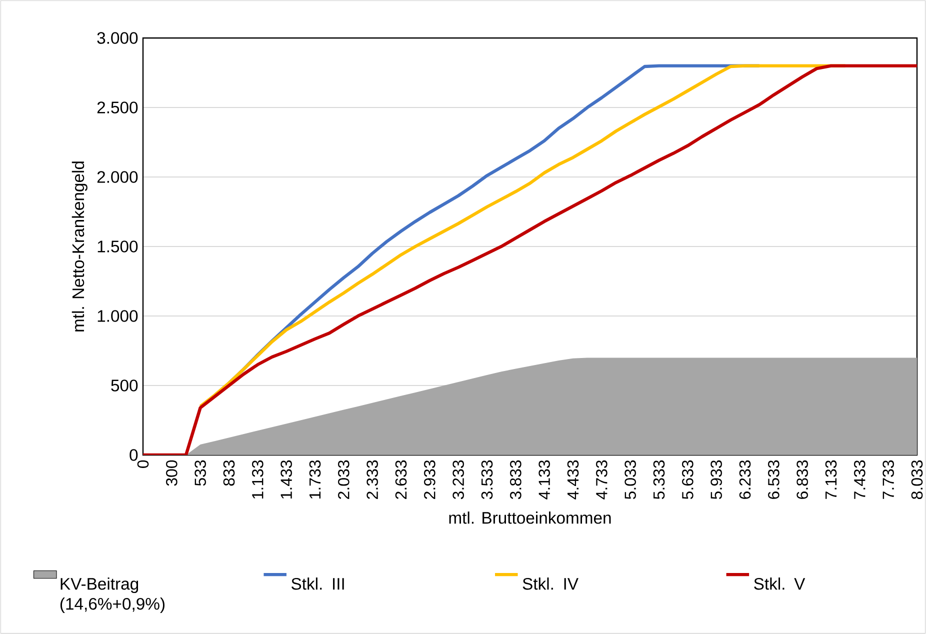  What do you see at coordinates (315, 479) in the screenshot?
I see `x-tick-label: 1.733` at bounding box center [315, 479].